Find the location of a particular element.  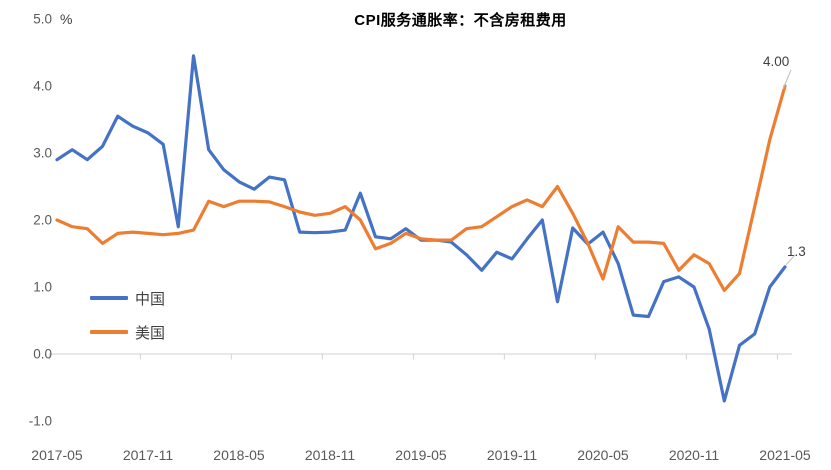

data-label-china-end: 1.3 is located at coordinates (796, 251).